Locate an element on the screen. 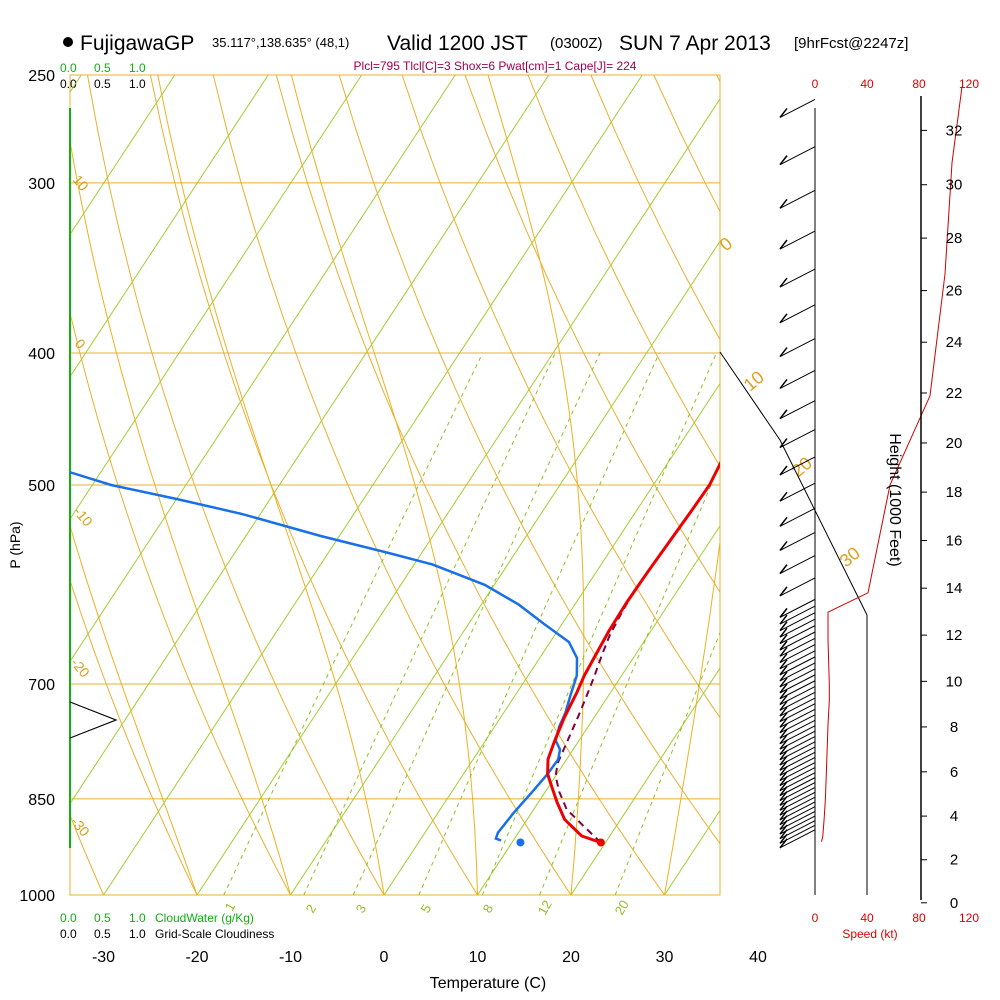  dry-adiabat-label: 0 is located at coordinates (80, 344).